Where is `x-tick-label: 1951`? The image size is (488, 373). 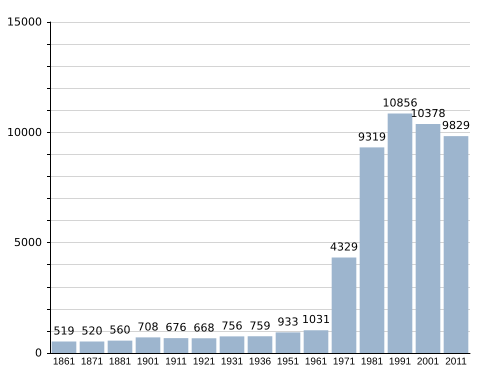
x-tick-label: 1951 is located at coordinates (288, 362).